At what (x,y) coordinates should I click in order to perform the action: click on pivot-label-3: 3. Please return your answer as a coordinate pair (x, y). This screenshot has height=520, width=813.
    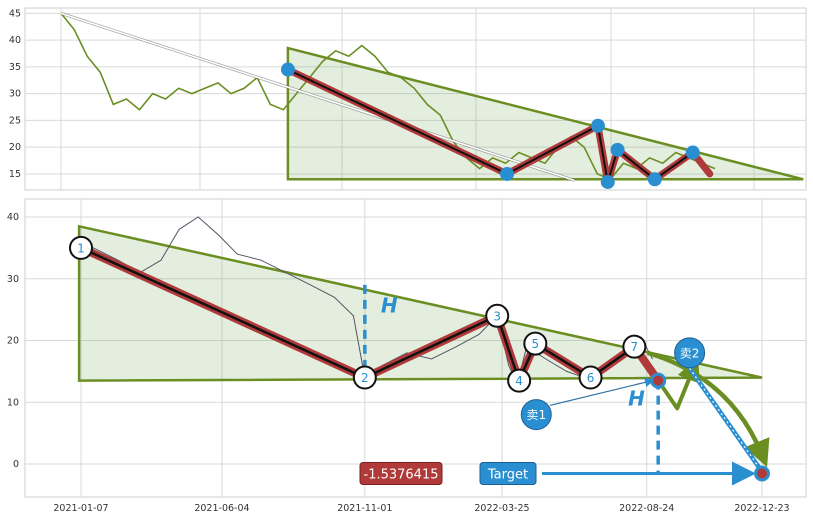
    Looking at the image, I should click on (497, 316).